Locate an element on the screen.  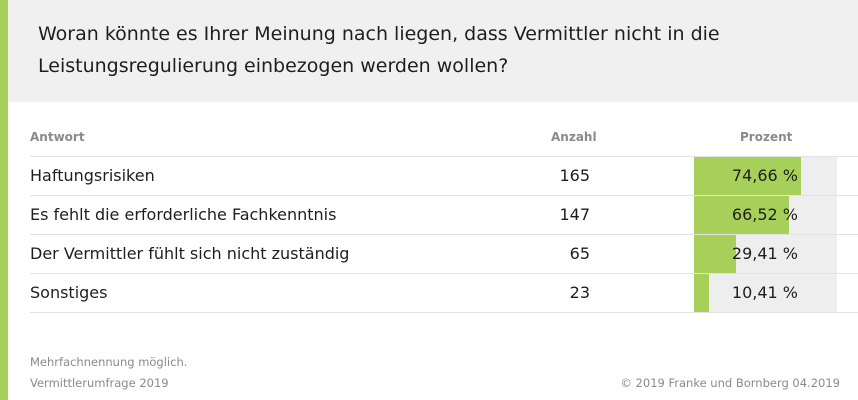
row-label: Sonstiges is located at coordinates (69, 292).